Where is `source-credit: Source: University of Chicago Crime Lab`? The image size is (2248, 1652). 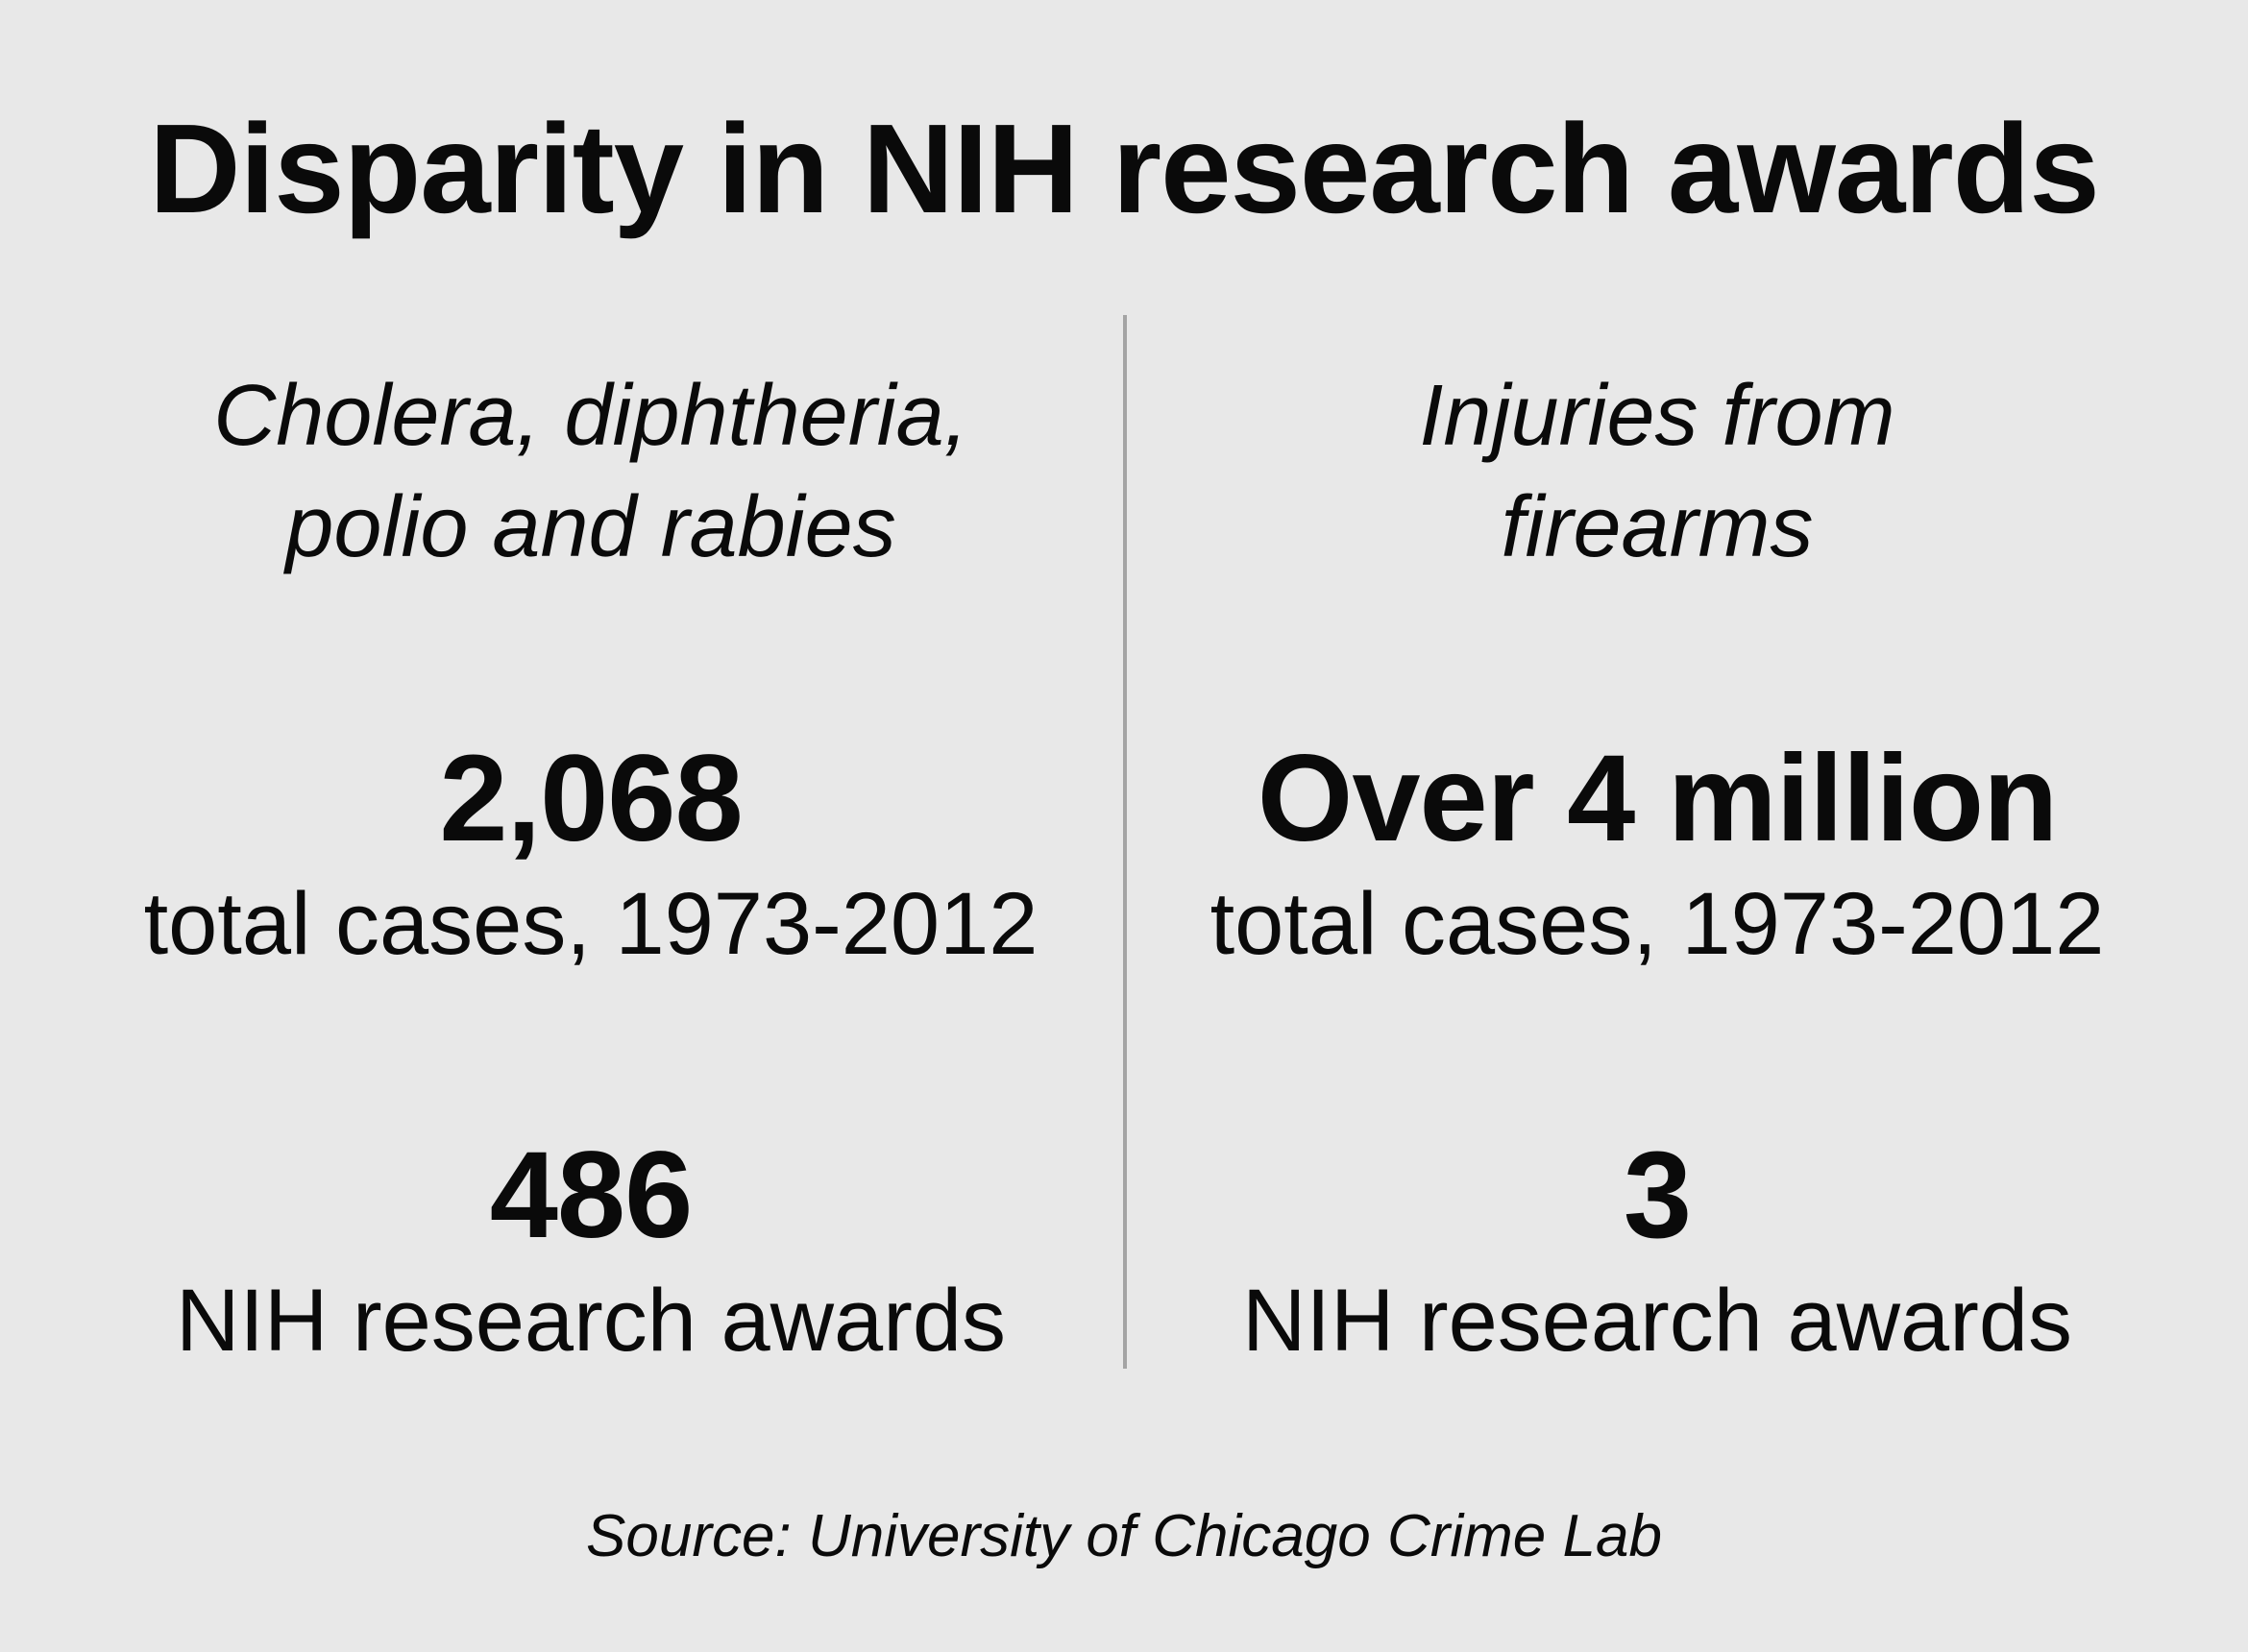 source-credit: Source: University of Chicago Crime Lab is located at coordinates (1124, 1536).